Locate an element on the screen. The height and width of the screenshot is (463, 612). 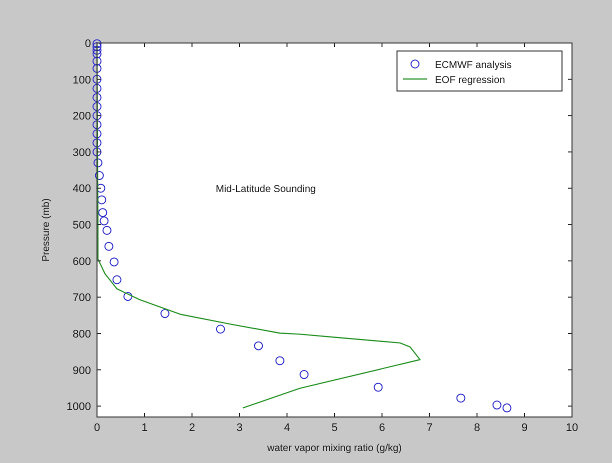
x-tick-label: 6 is located at coordinates (382, 428).